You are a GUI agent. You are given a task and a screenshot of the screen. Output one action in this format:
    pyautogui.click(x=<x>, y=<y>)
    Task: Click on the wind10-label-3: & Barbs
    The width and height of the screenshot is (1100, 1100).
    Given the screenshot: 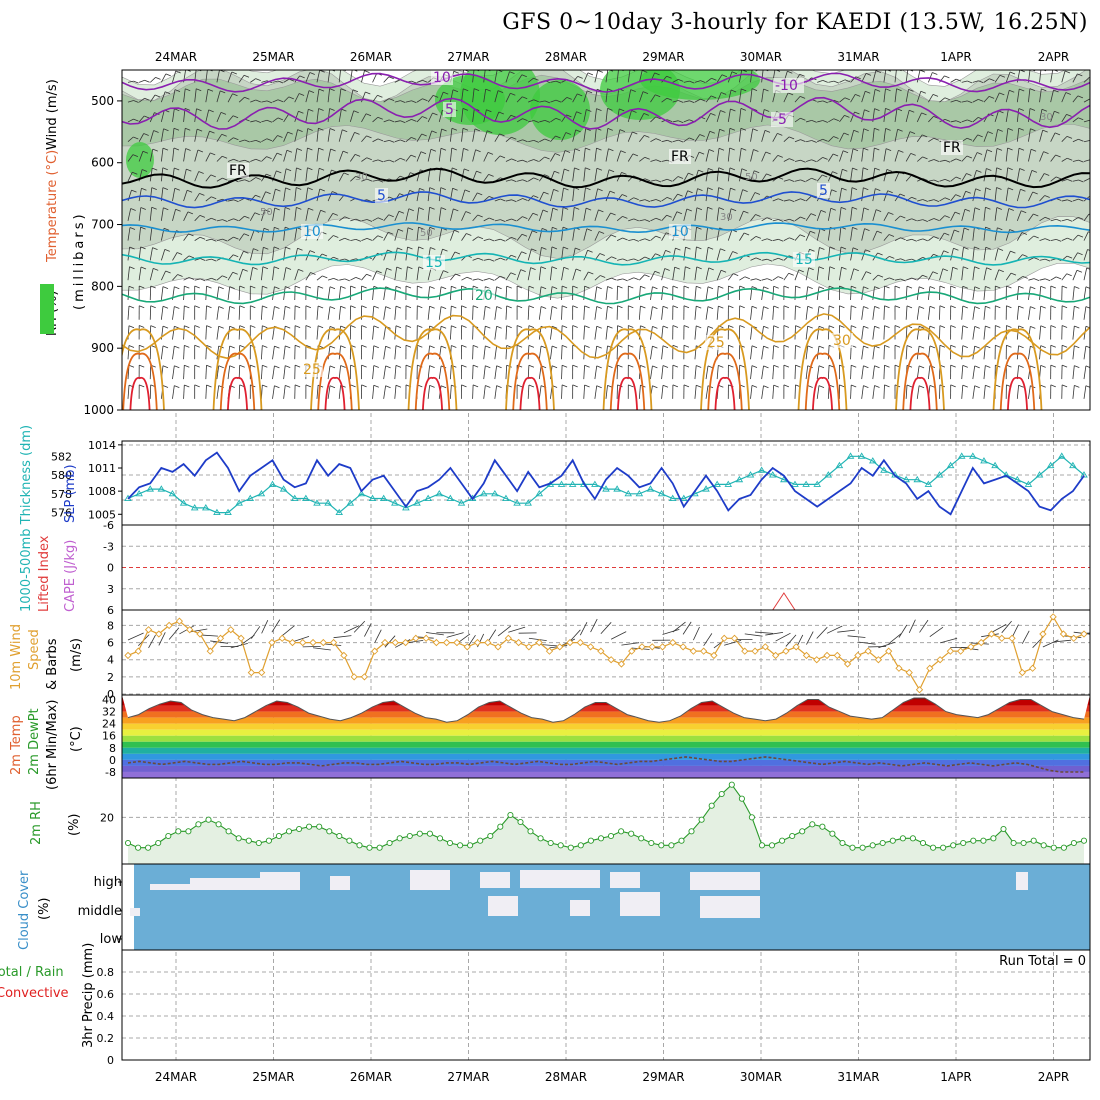 What is the action you would take?
    pyautogui.click(x=52, y=664)
    